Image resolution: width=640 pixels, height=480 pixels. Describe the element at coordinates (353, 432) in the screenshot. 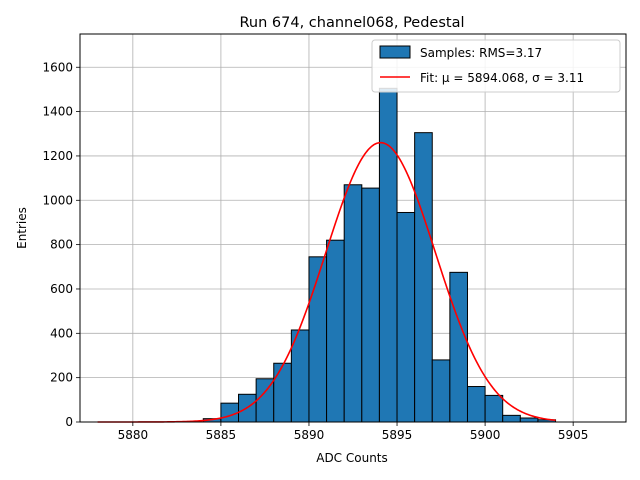

I see `x-axis-ticks: 5880 5885 5890 5895 5900 5905` at that location.